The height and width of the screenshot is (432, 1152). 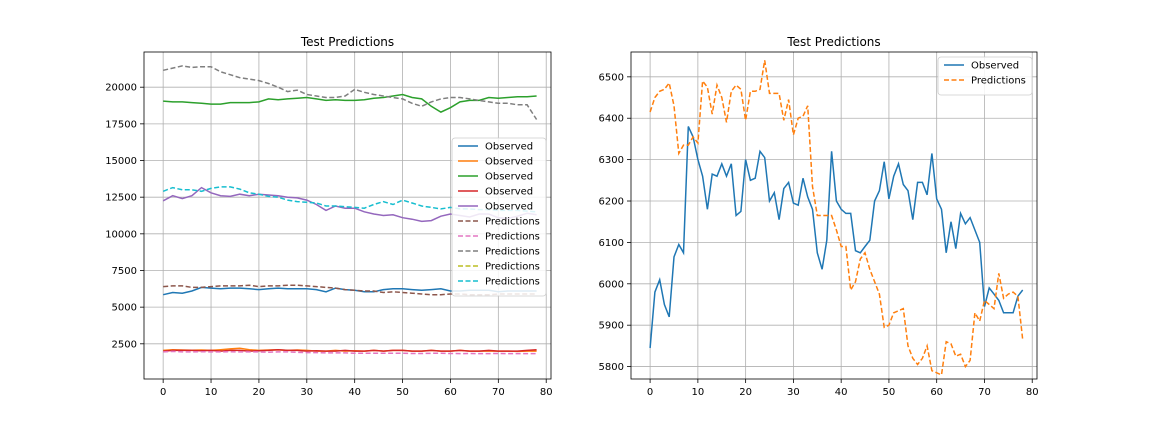 What do you see at coordinates (121, 88) in the screenshot?
I see `y-tick-label: 20000` at bounding box center [121, 88].